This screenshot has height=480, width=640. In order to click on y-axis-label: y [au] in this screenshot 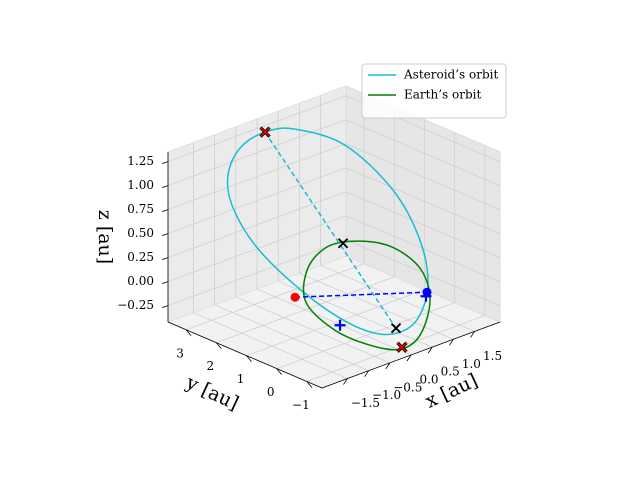, I will do `click(212, 393)`.